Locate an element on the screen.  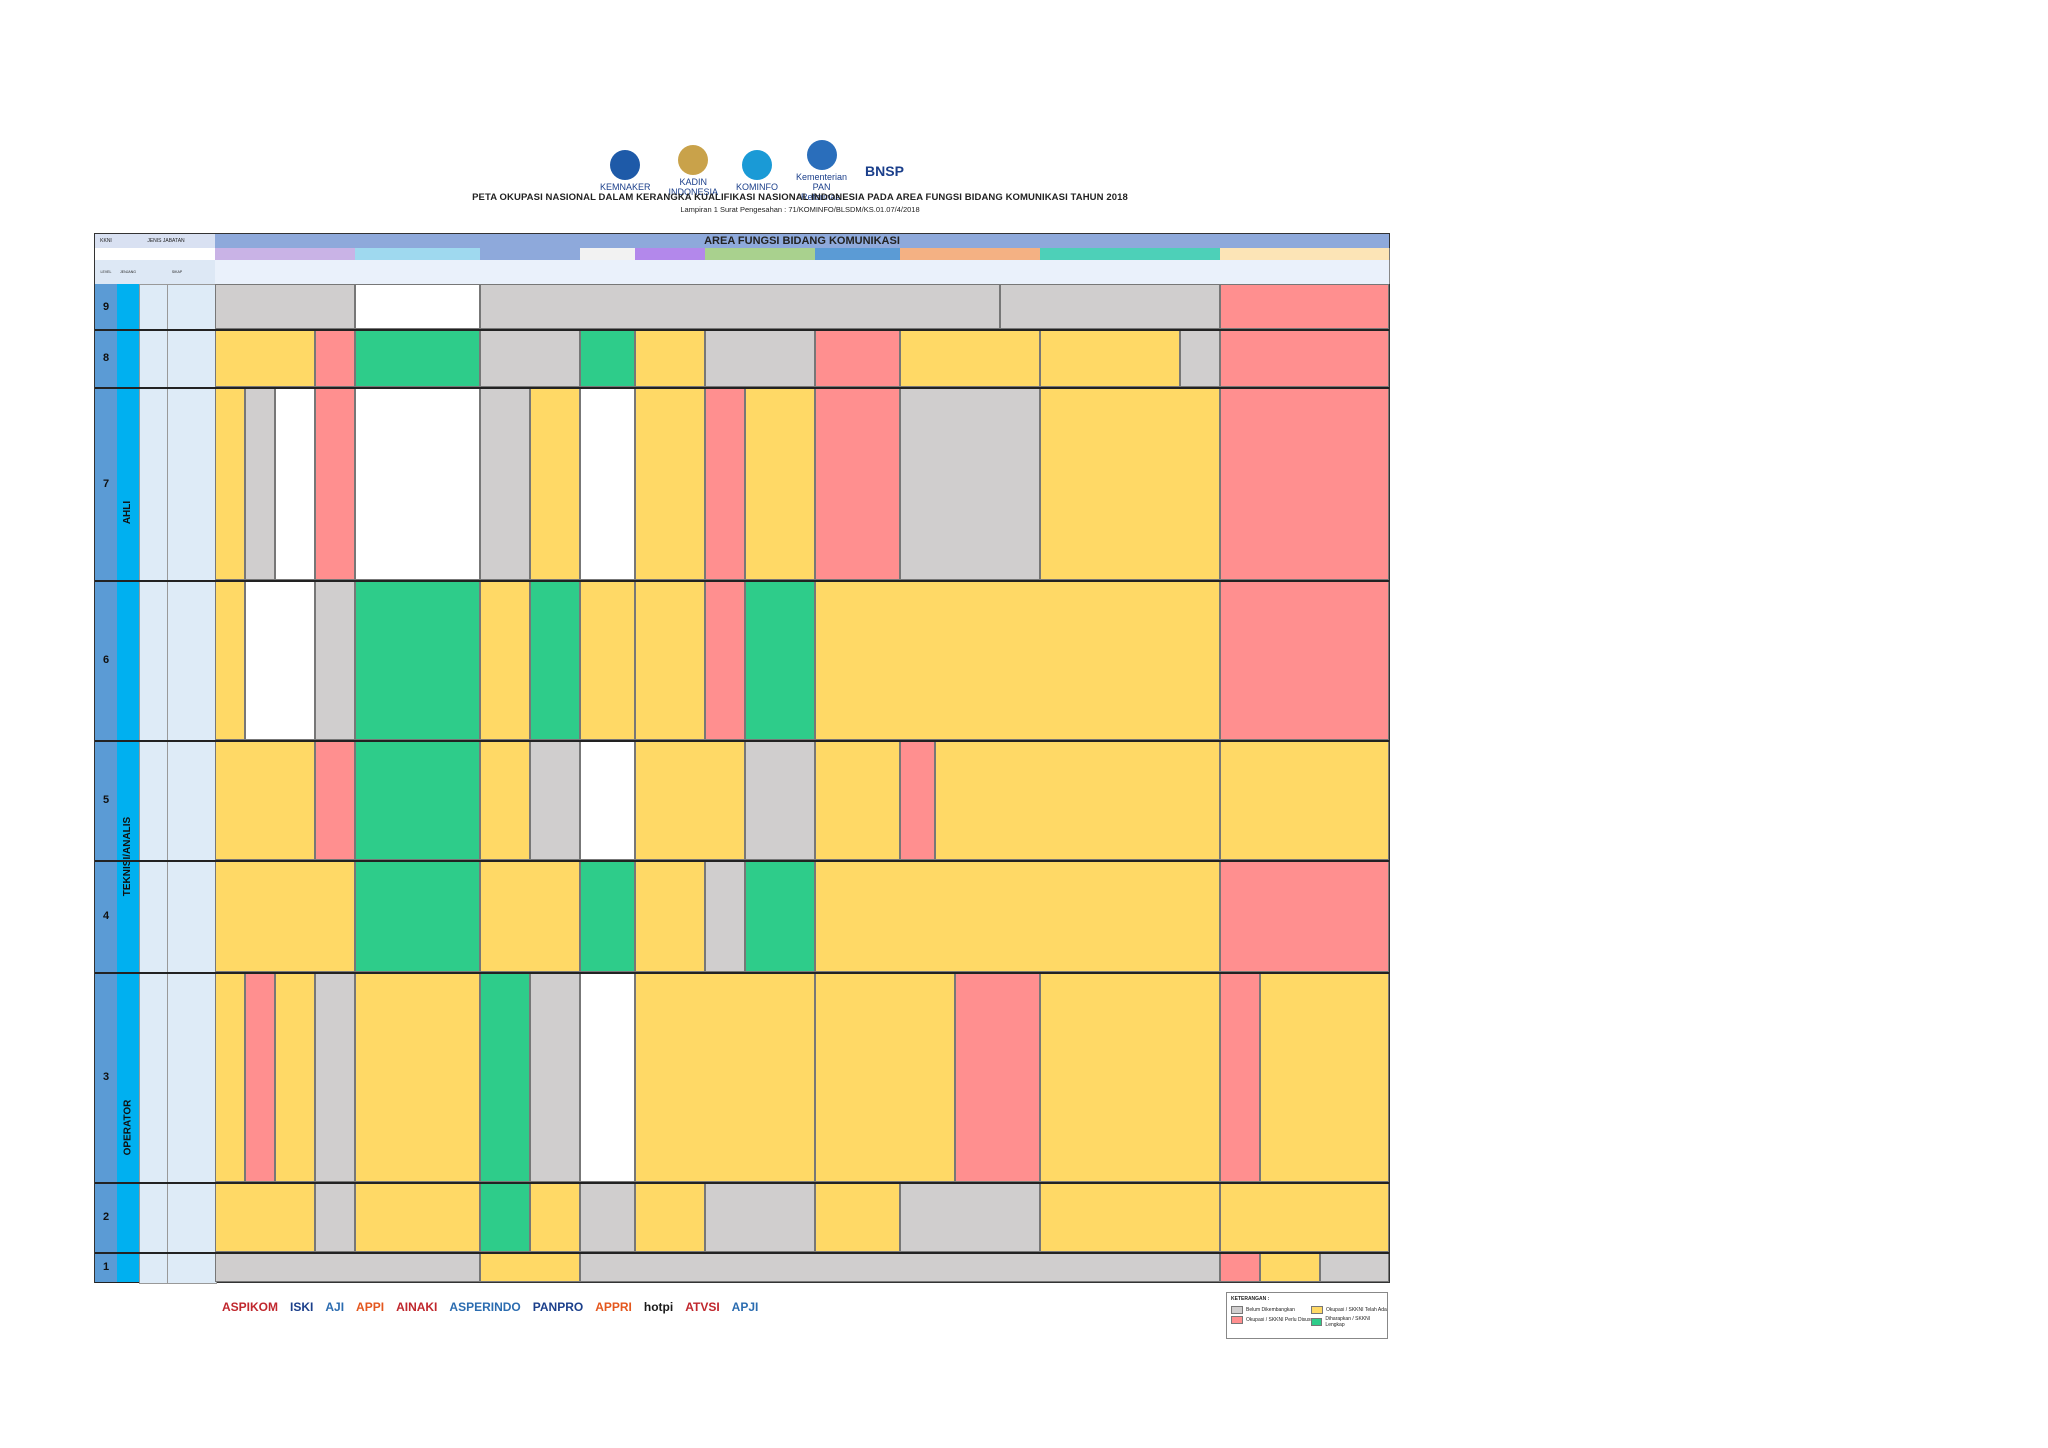
sponsor-logo: PANPRO is located at coordinates (558, 1307).